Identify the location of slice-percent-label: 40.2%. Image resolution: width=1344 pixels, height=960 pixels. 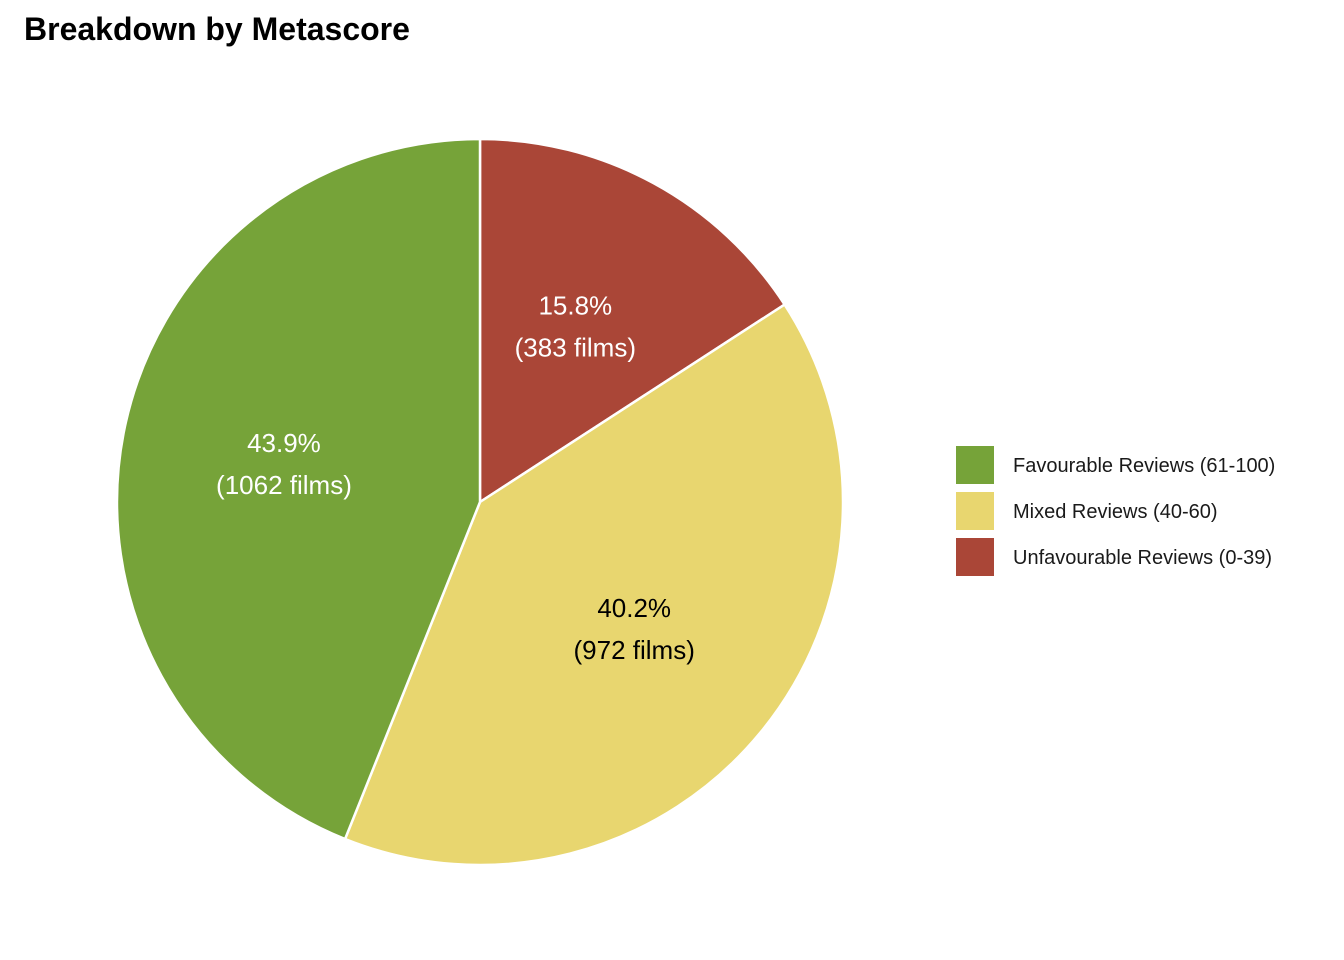
(634, 608).